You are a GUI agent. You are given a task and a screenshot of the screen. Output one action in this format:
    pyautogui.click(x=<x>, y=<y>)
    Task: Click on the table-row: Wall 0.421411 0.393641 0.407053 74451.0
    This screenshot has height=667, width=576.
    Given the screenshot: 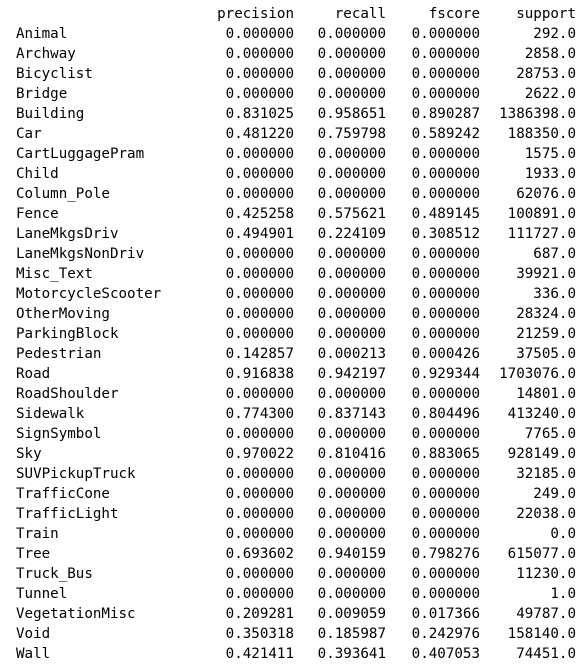 What is the action you would take?
    pyautogui.click(x=296, y=654)
    